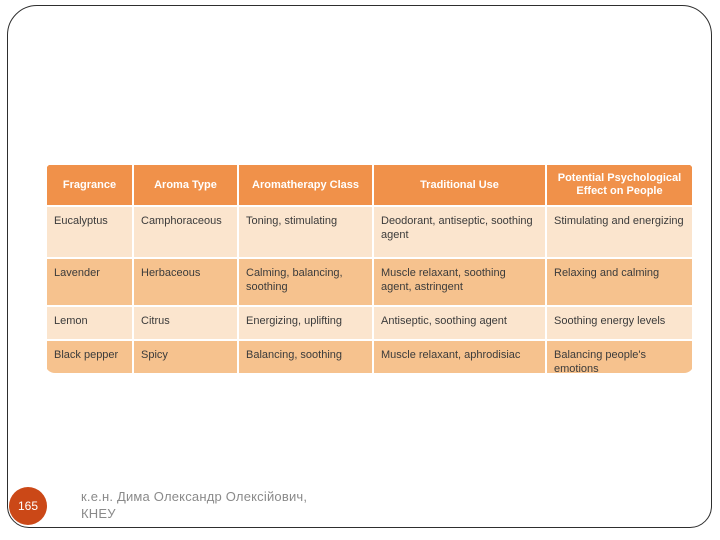  I want to click on table-cell: Relaxing and calming, so click(619, 282).